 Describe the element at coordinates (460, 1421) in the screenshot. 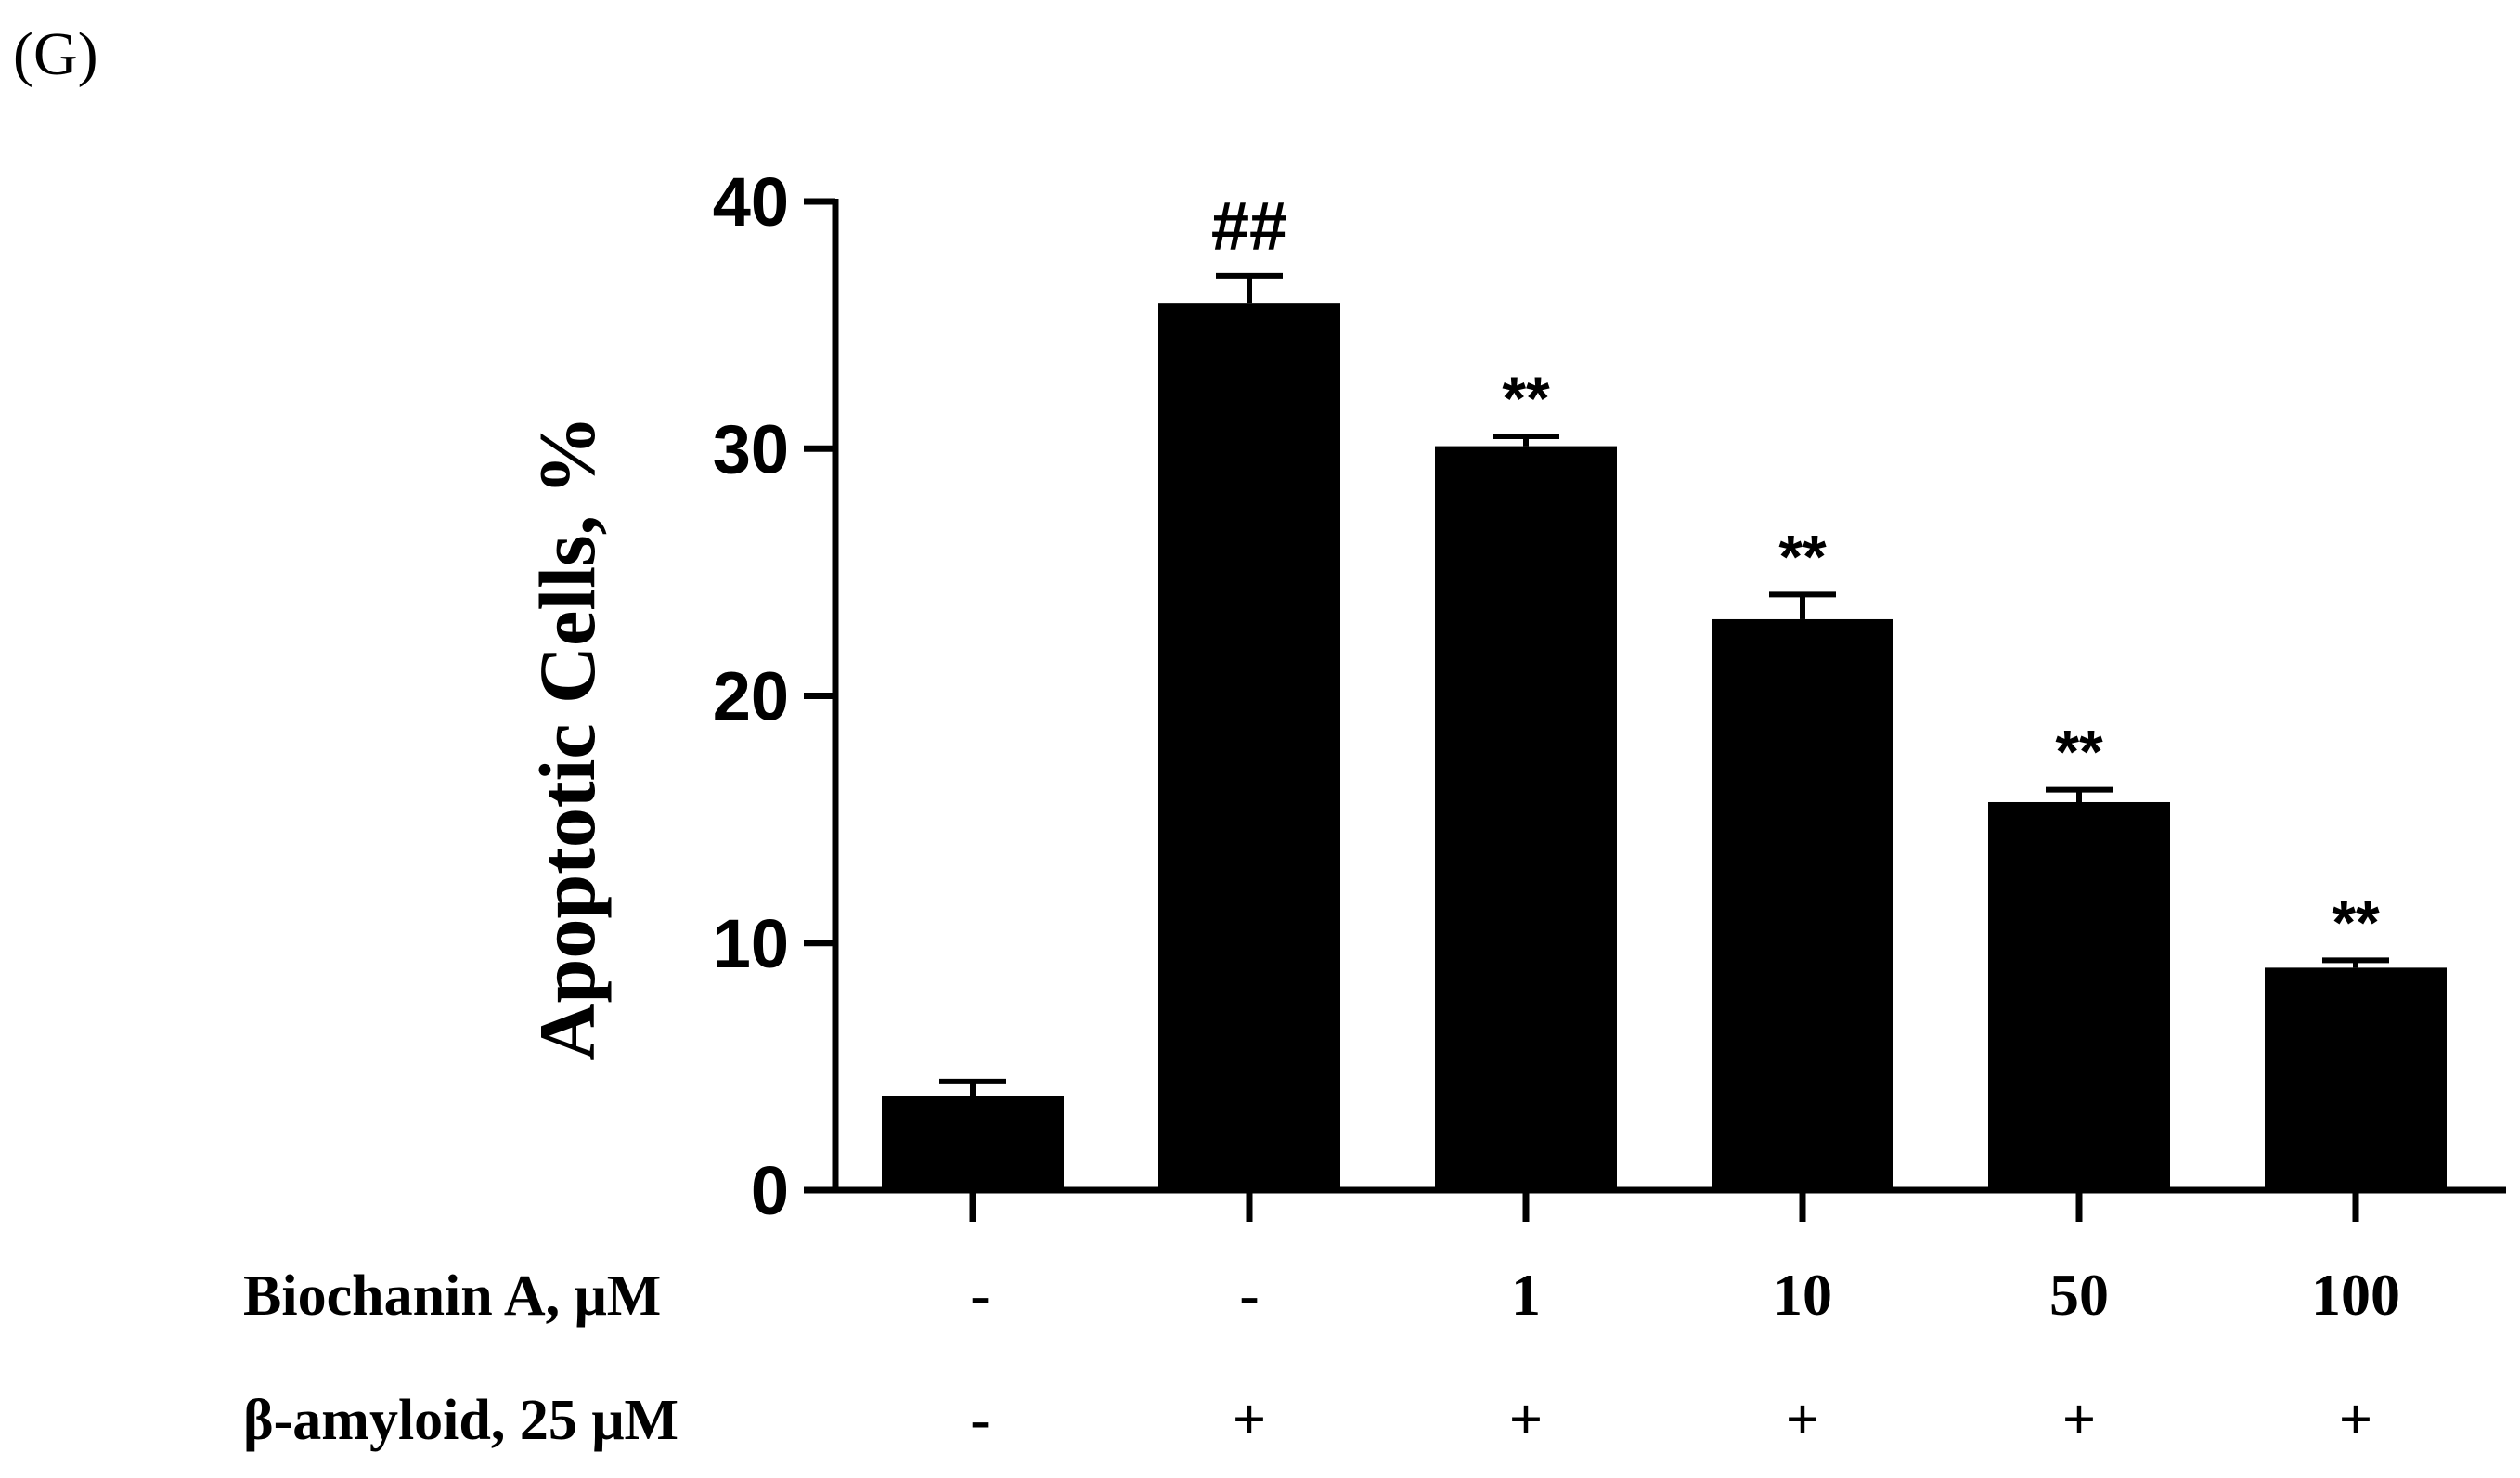

I see `treatment-row-label: β-amyloid, 25 μM` at that location.